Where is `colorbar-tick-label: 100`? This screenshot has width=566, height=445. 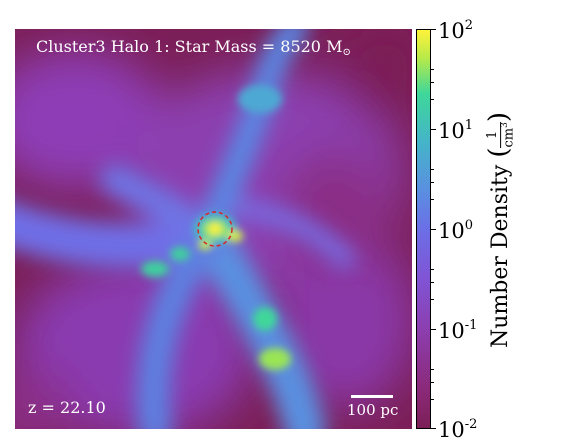 colorbar-tick-label: 100 is located at coordinates (456, 230).